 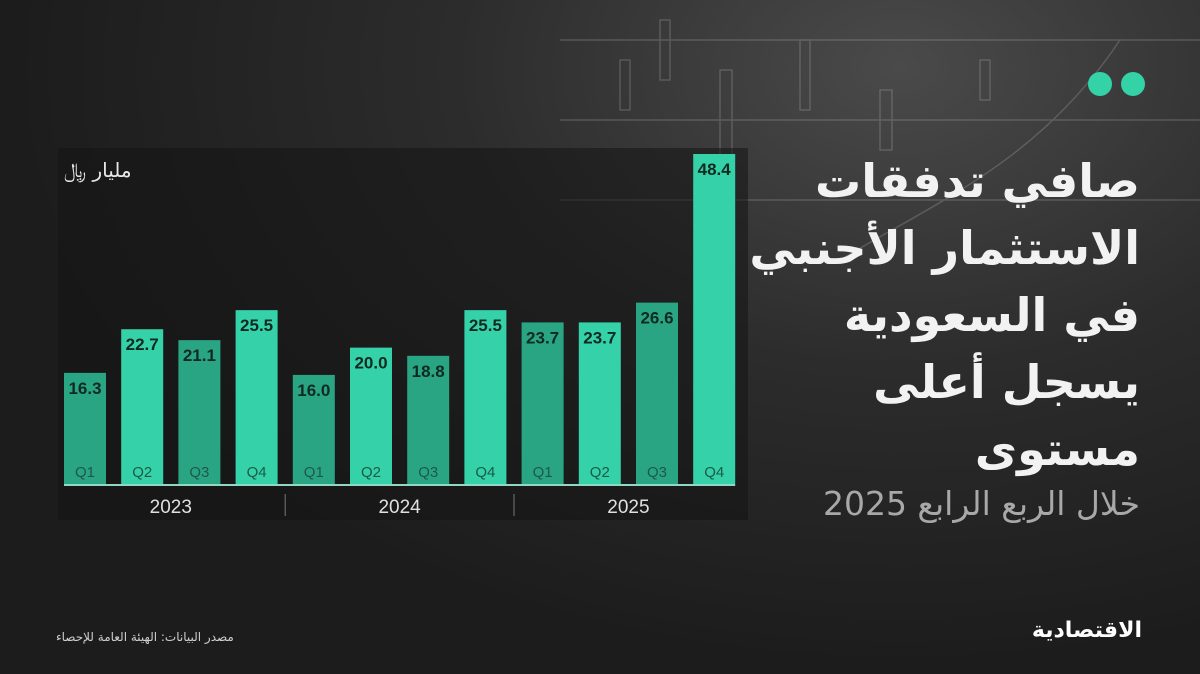 What do you see at coordinates (84, 388) in the screenshot?
I see `data-label: 16.3` at bounding box center [84, 388].